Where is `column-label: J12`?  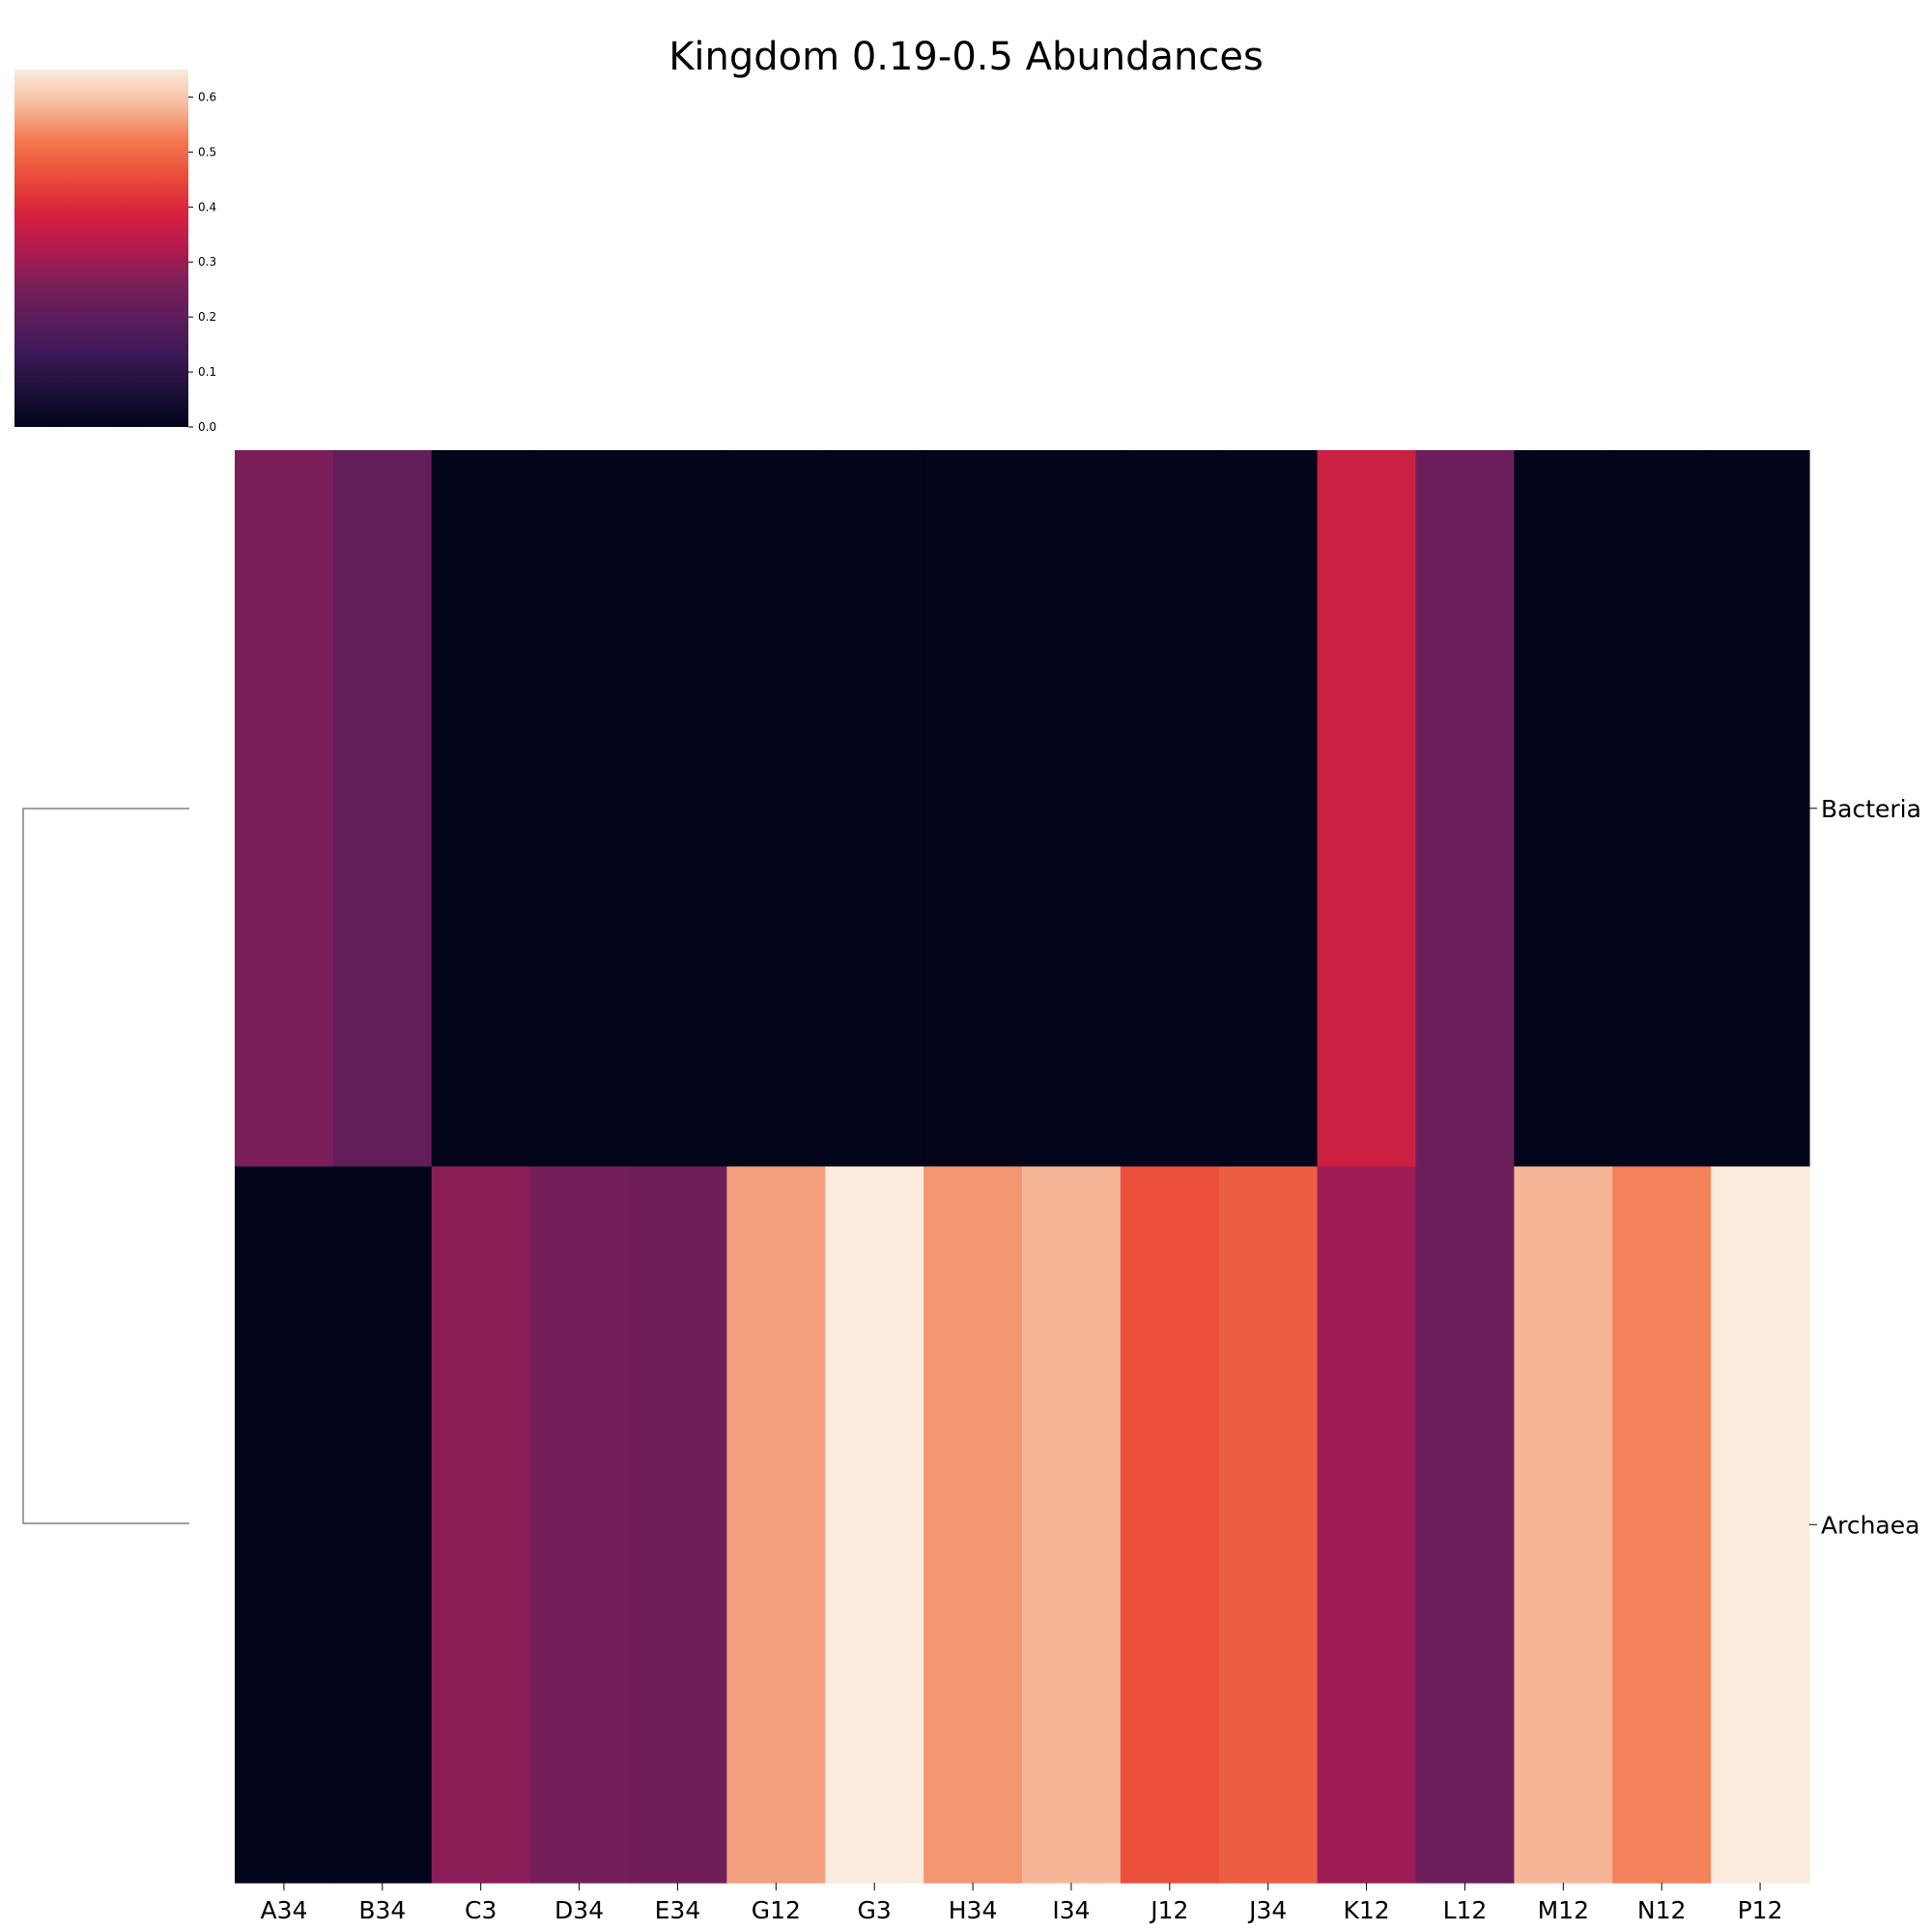 column-label: J12 is located at coordinates (1168, 1910).